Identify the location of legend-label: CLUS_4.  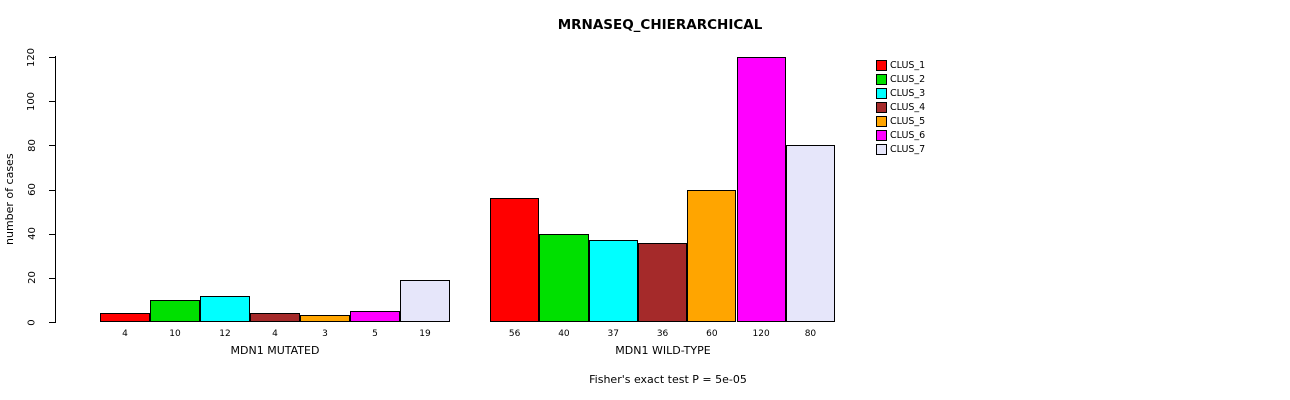
(908, 107).